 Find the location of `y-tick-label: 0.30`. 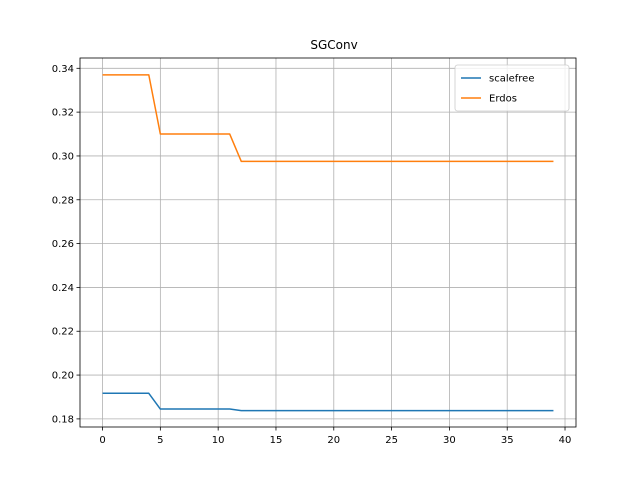

y-tick-label: 0.30 is located at coordinates (63, 156).